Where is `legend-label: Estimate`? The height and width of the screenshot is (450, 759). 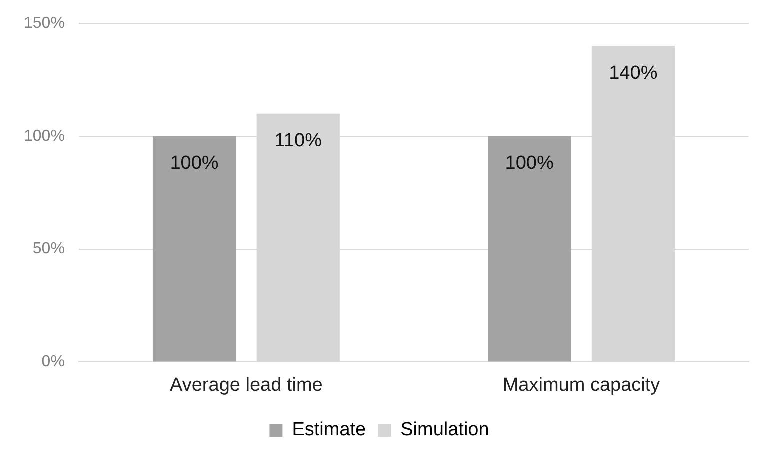
legend-label: Estimate is located at coordinates (329, 430).